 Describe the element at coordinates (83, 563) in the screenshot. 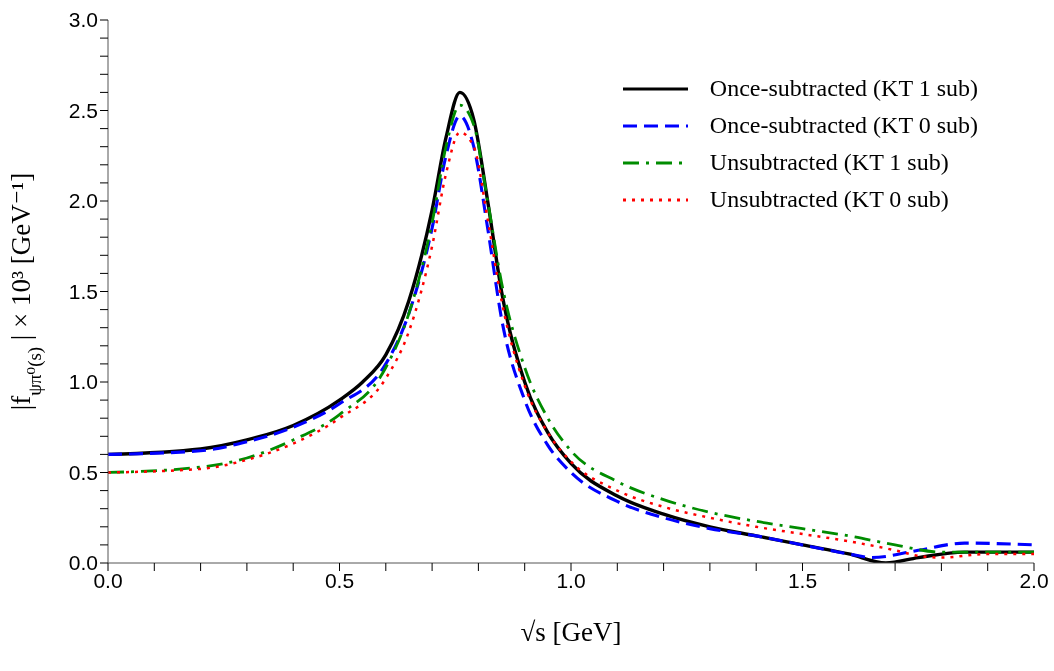

I see `y-tick-label: 0.0` at that location.